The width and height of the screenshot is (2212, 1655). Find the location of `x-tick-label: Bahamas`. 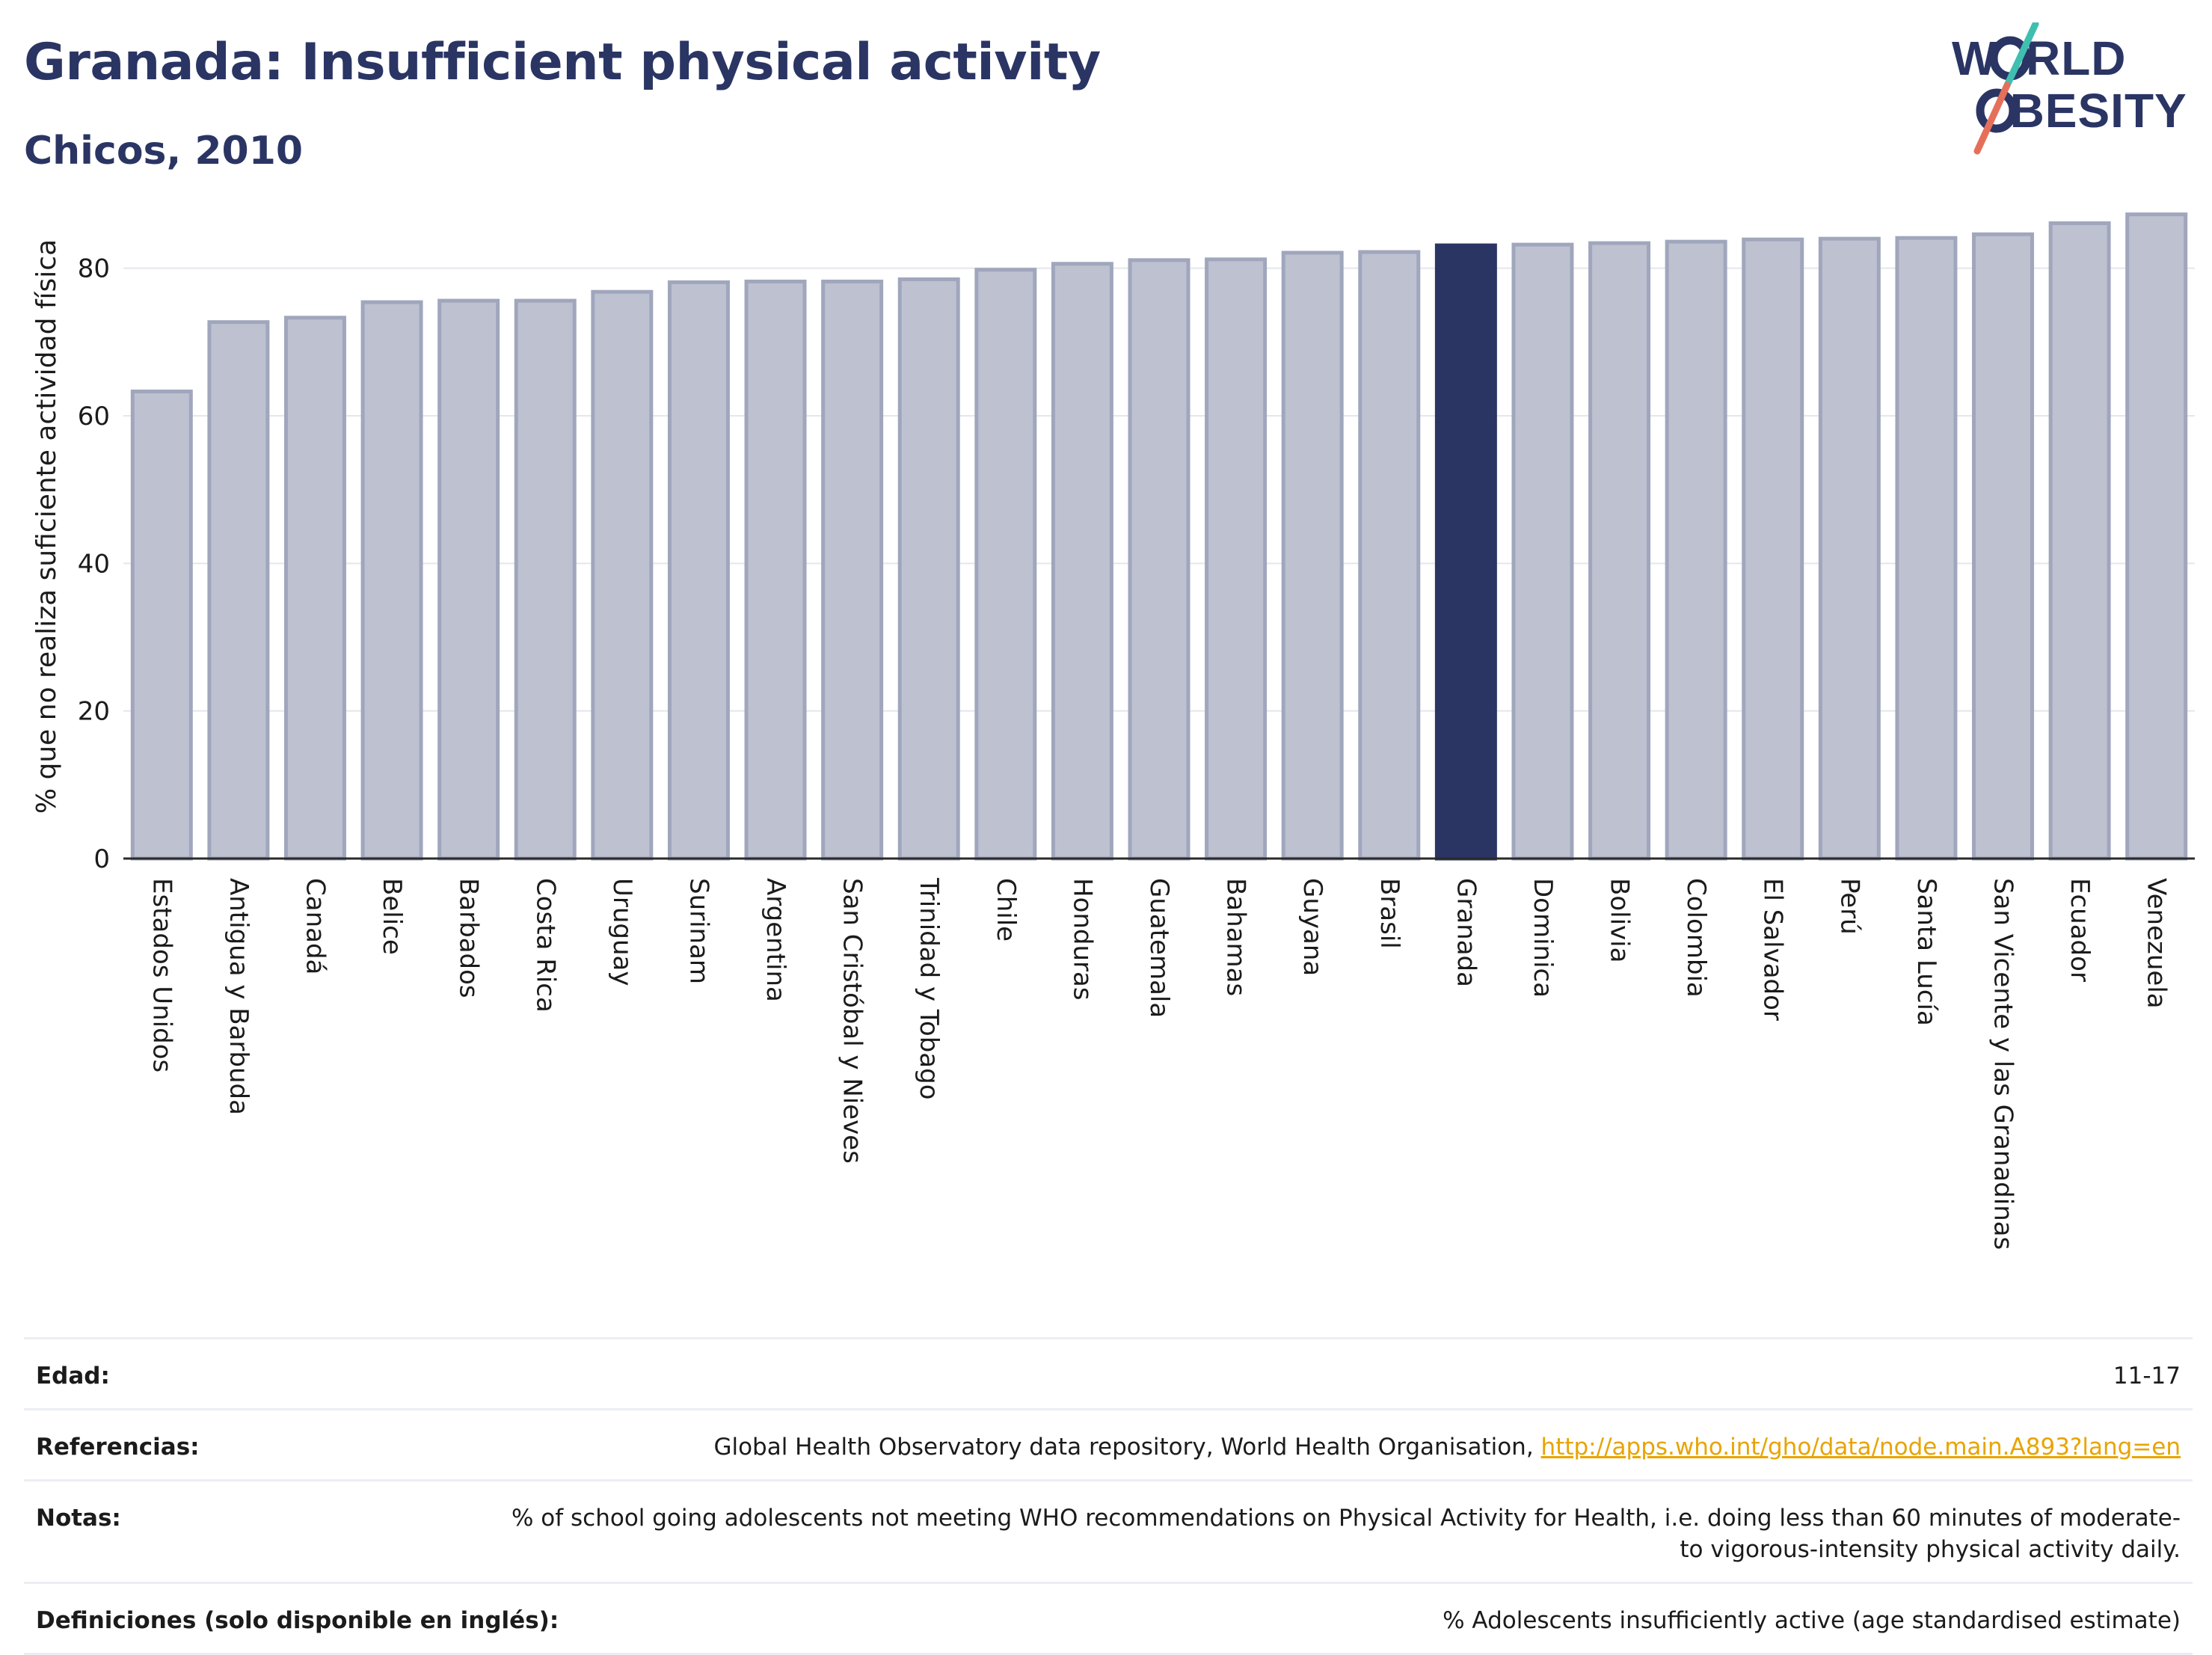

x-tick-label: Bahamas is located at coordinates (1236, 937).